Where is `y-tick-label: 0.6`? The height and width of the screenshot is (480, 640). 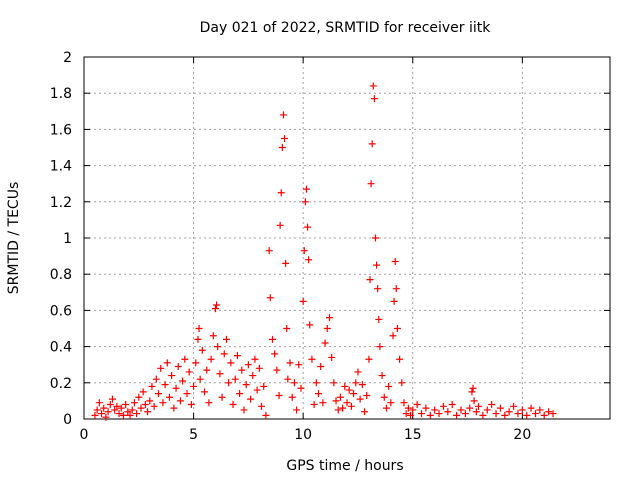
y-tick-label: 0.6 is located at coordinates (61, 311).